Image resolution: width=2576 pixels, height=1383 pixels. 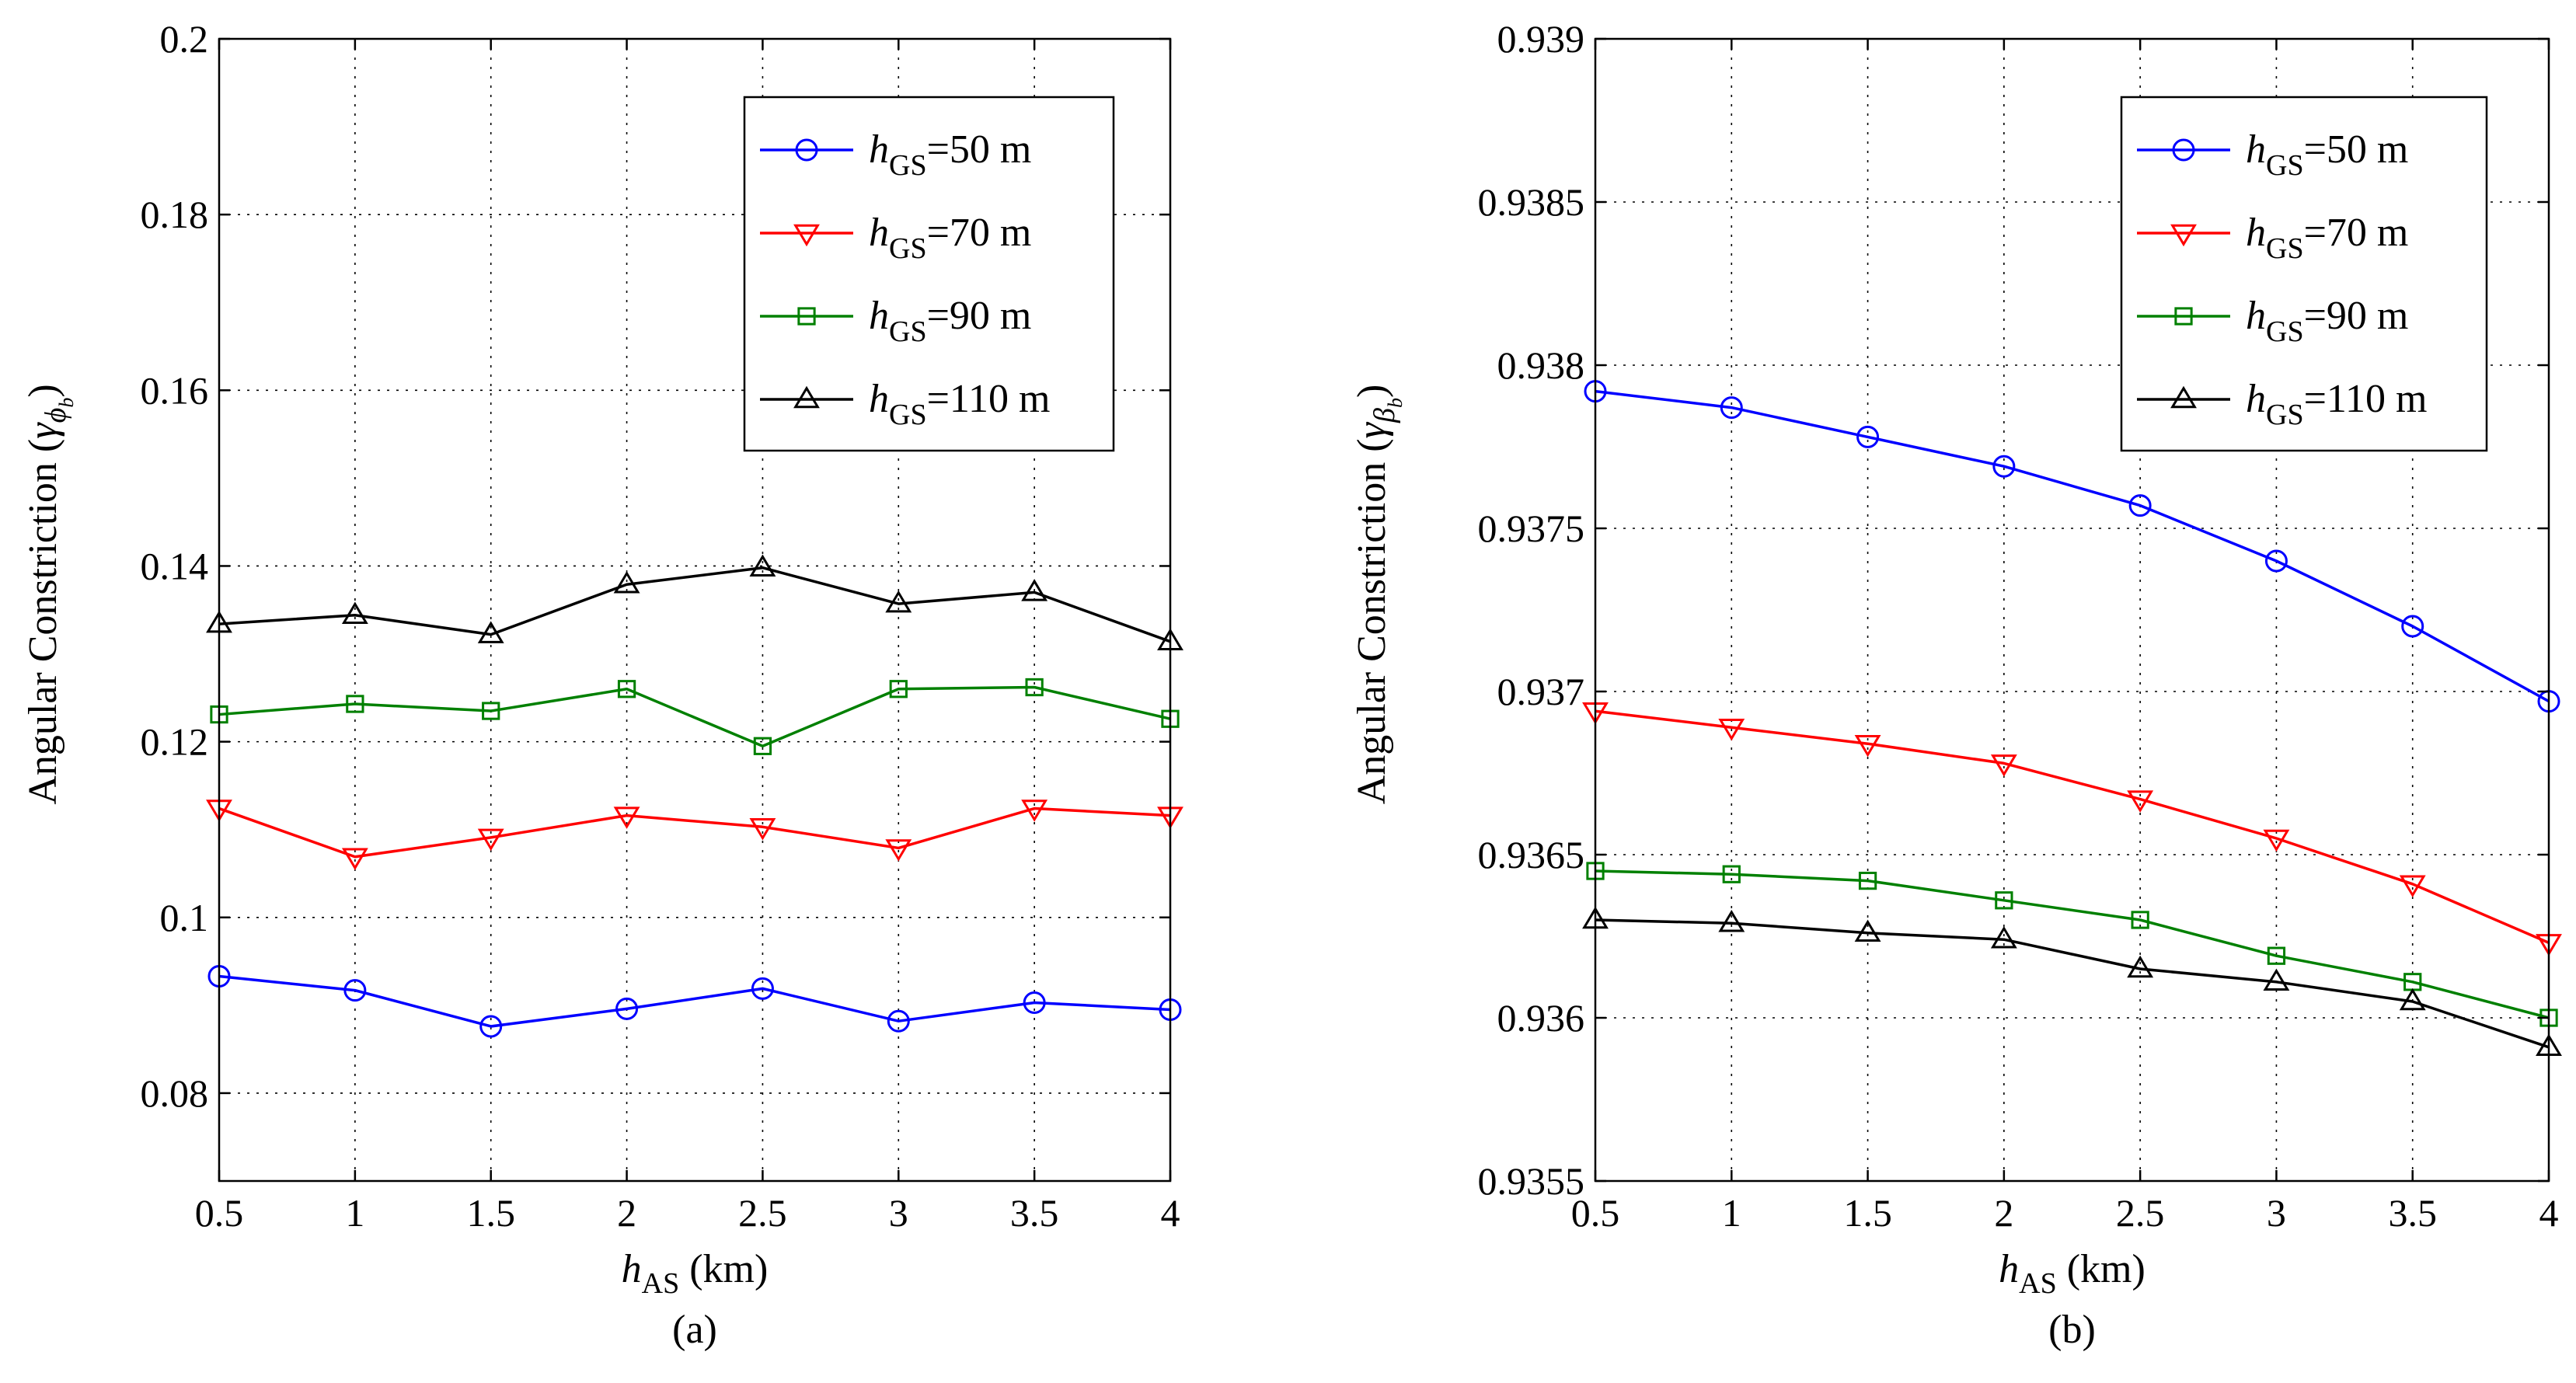 What do you see at coordinates (762, 1213) in the screenshot?
I see `x-tick-label: 2.5` at bounding box center [762, 1213].